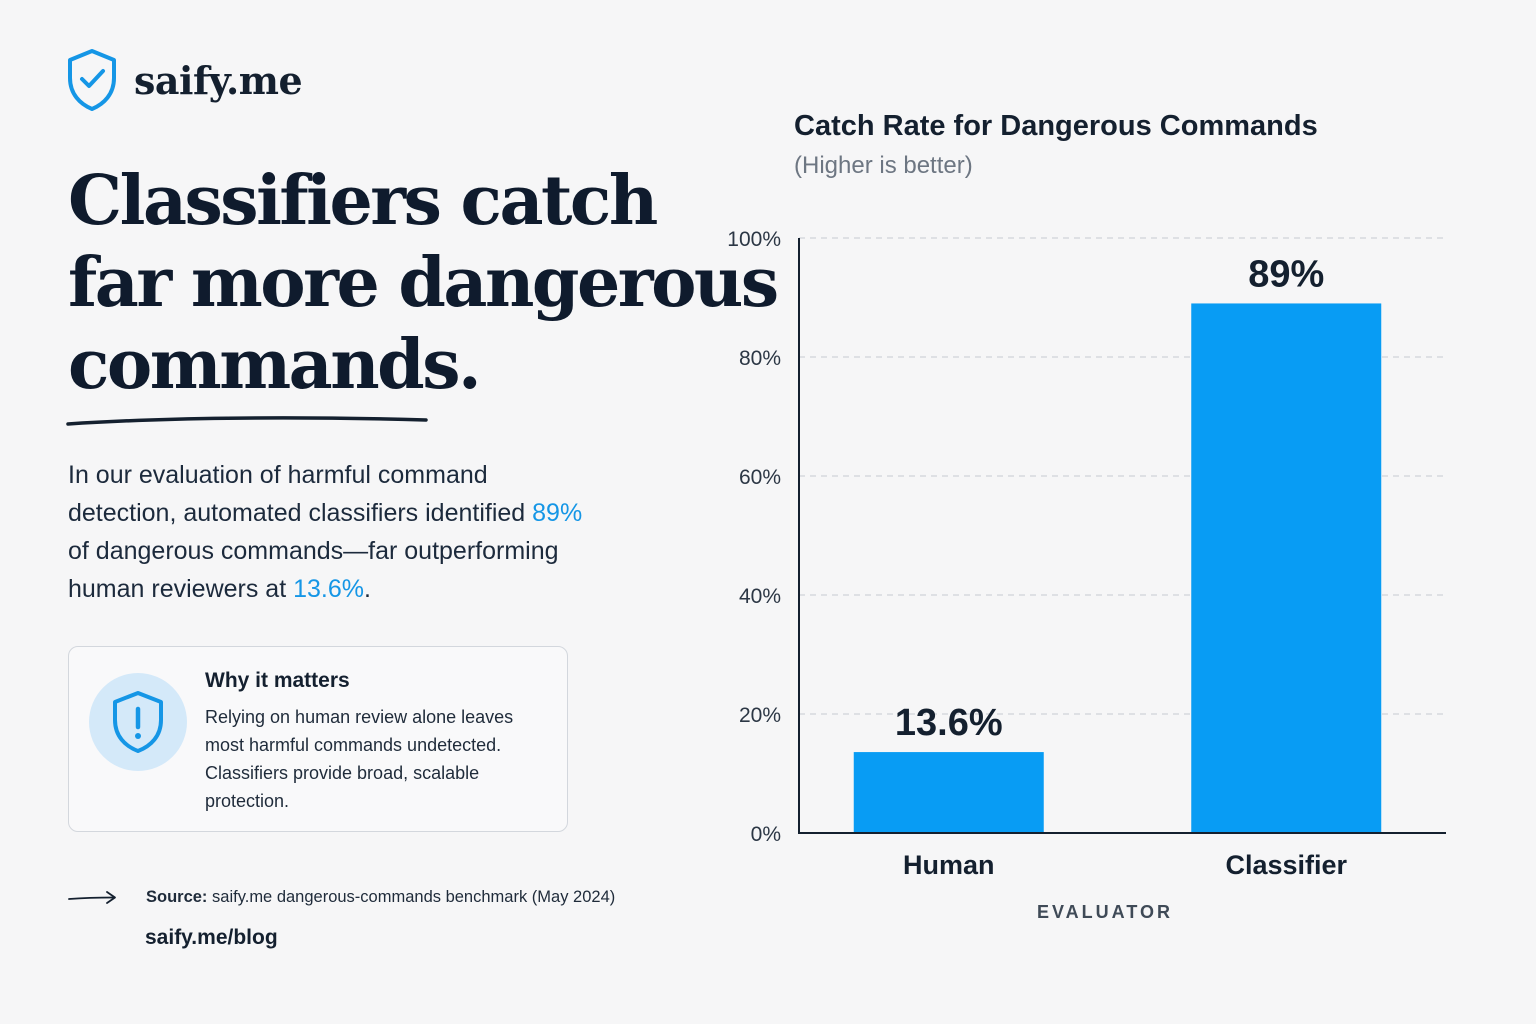 The image size is (1536, 1024). What do you see at coordinates (211, 937) in the screenshot?
I see `blog-link: saify.me/blog` at bounding box center [211, 937].